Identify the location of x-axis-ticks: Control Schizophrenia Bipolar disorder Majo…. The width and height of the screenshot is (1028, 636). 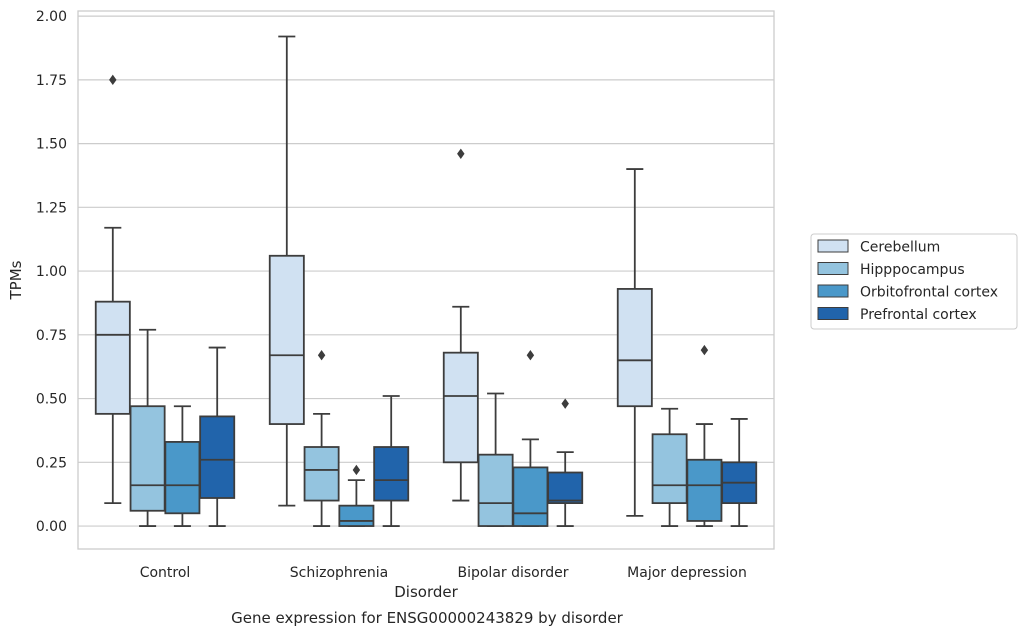
(443, 573).